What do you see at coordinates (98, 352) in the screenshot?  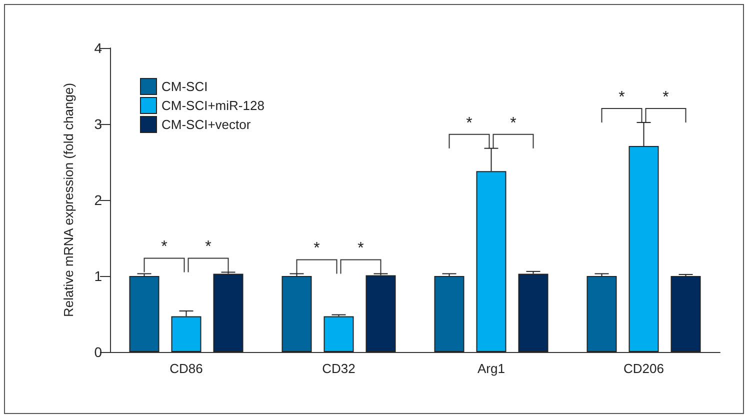 I see `y-tick-label: 0` at bounding box center [98, 352].